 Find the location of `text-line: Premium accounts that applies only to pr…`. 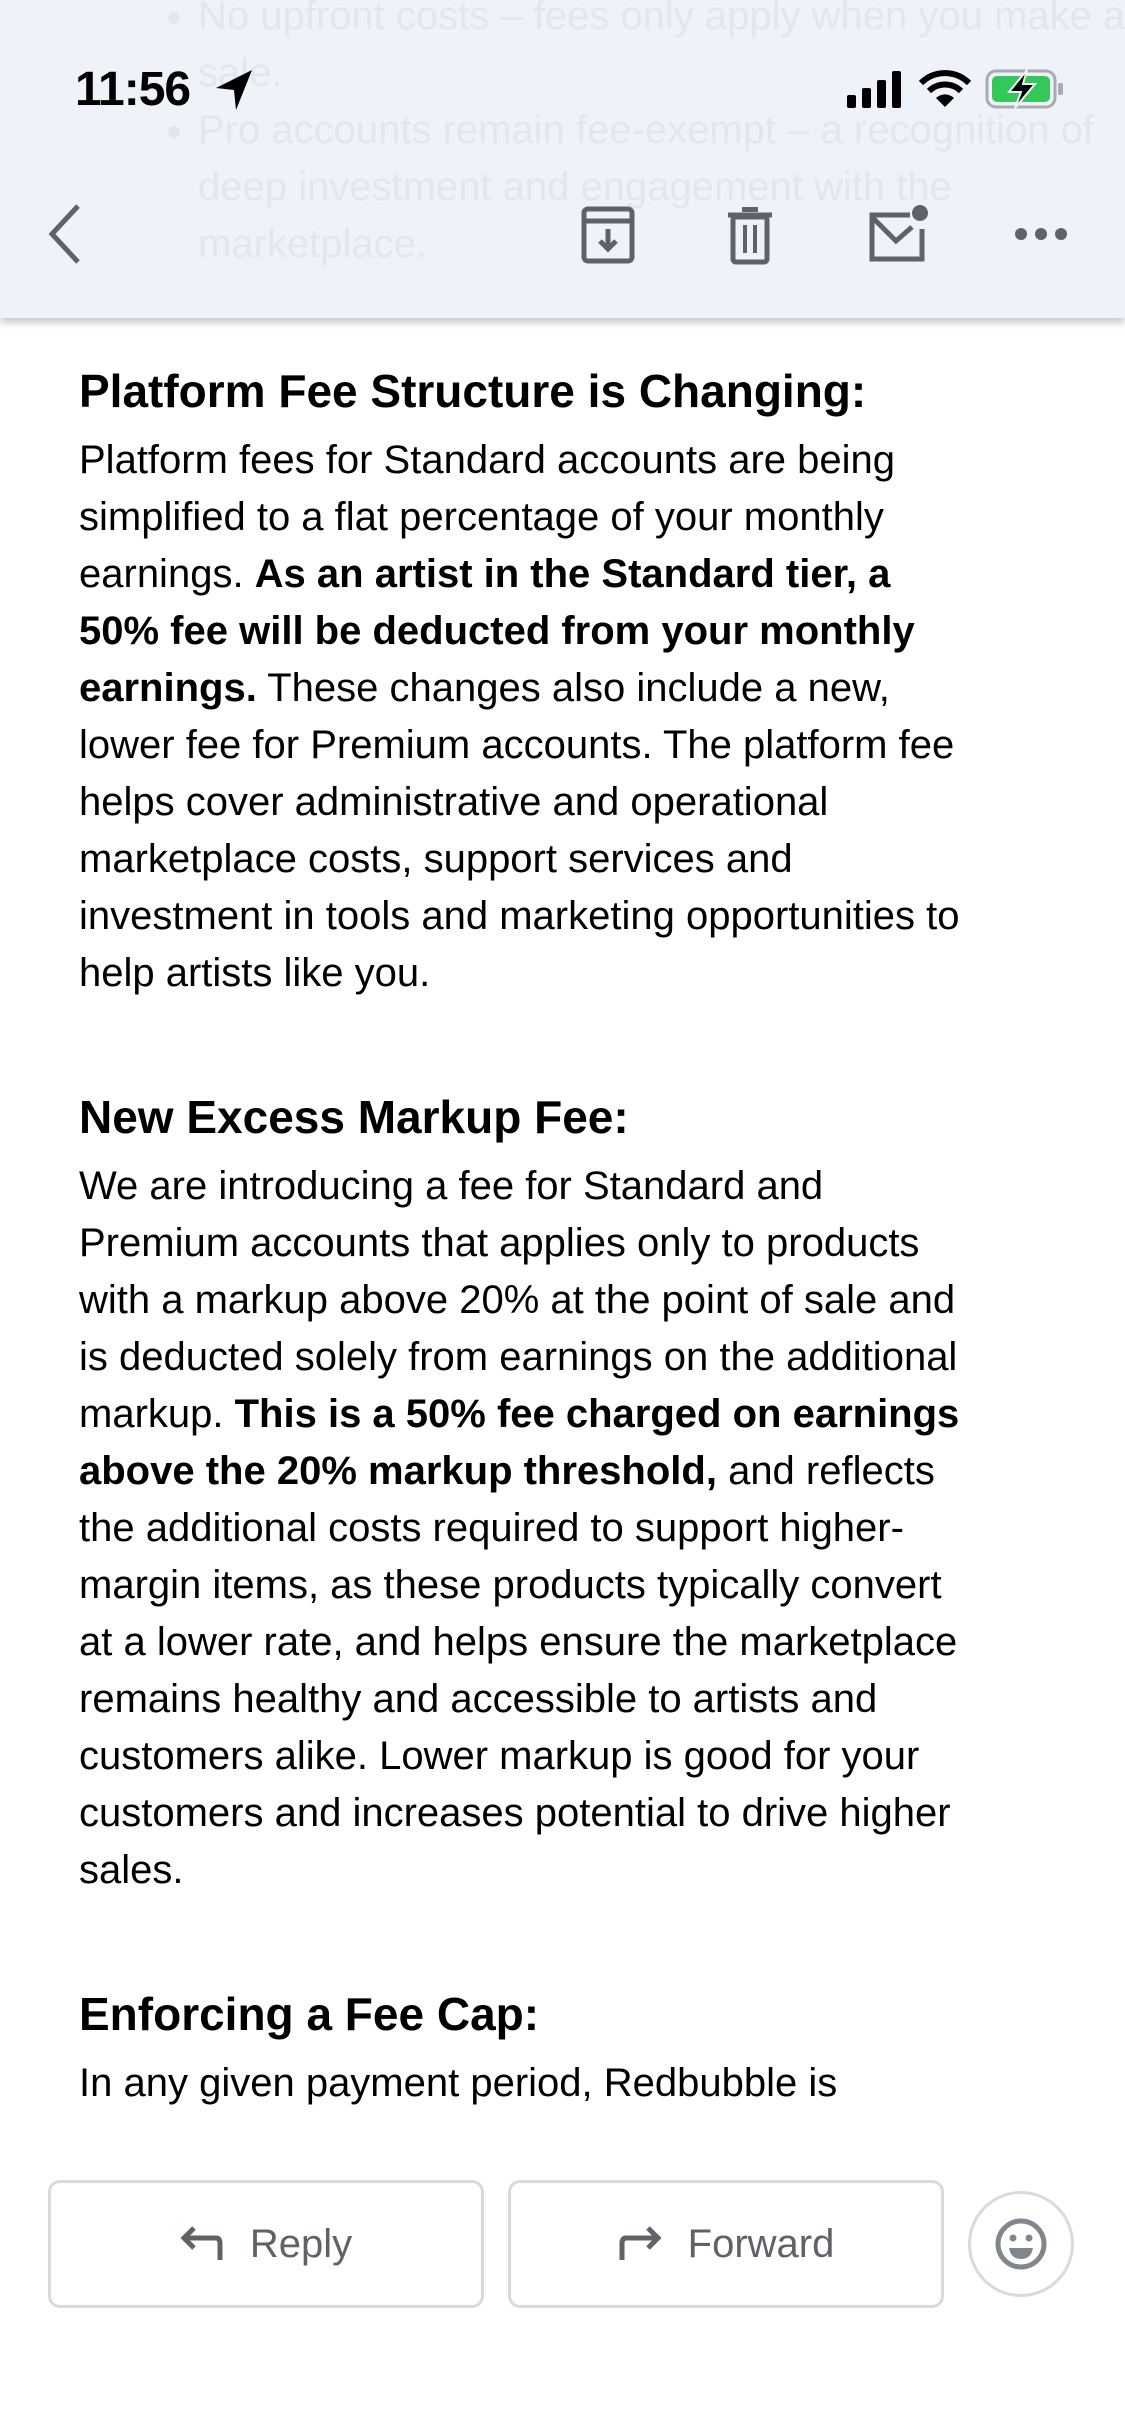

text-line: Premium accounts that applies only to pr… is located at coordinates (579, 1243).